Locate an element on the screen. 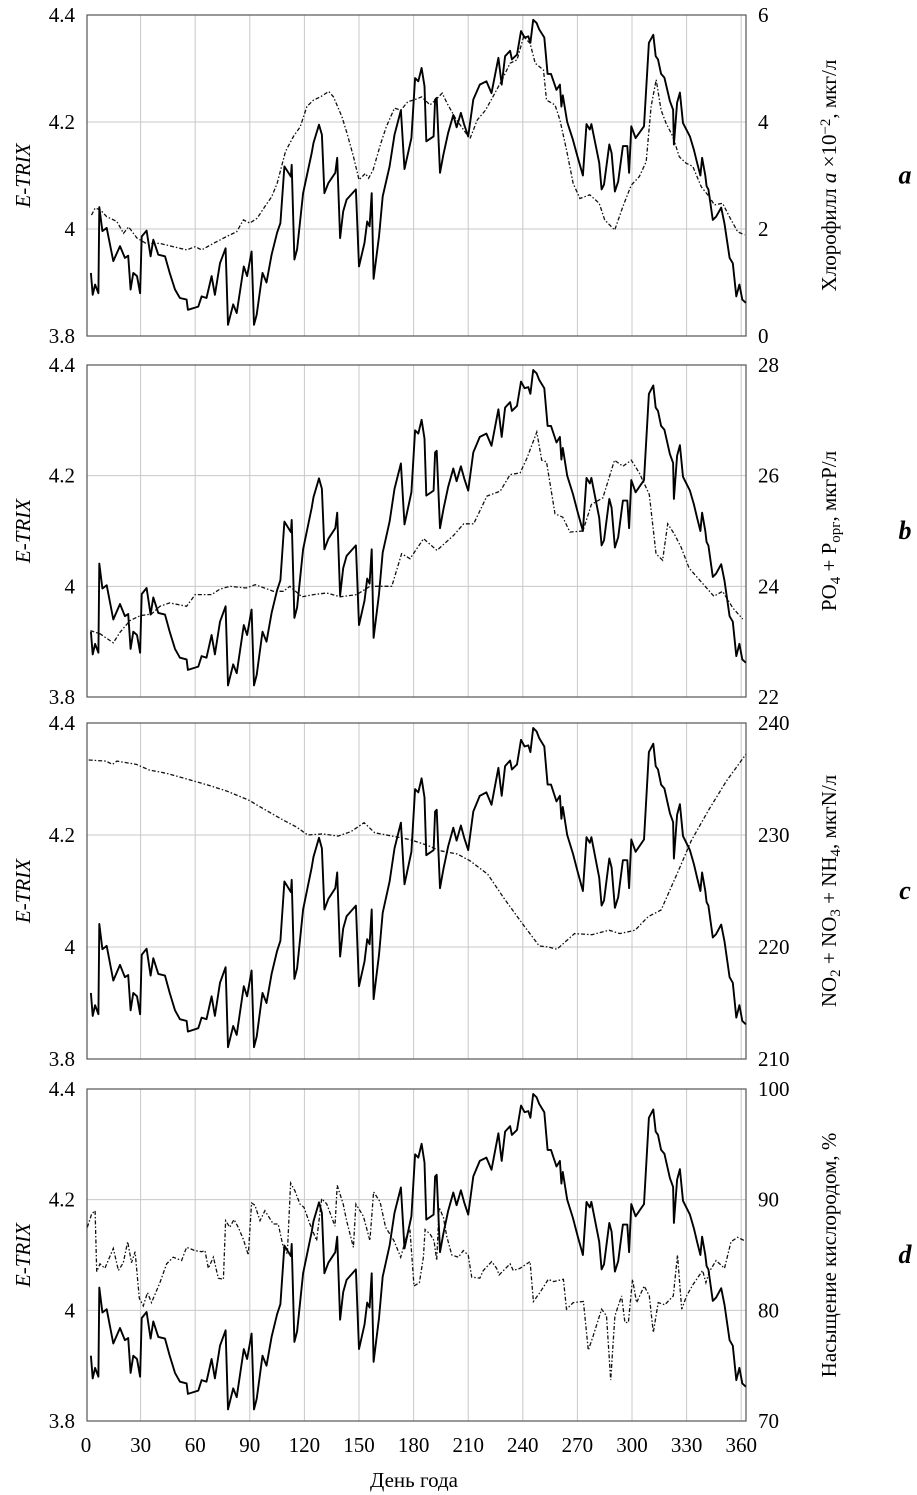 The height and width of the screenshot is (1495, 917). panel-letter: c is located at coordinates (905, 890).